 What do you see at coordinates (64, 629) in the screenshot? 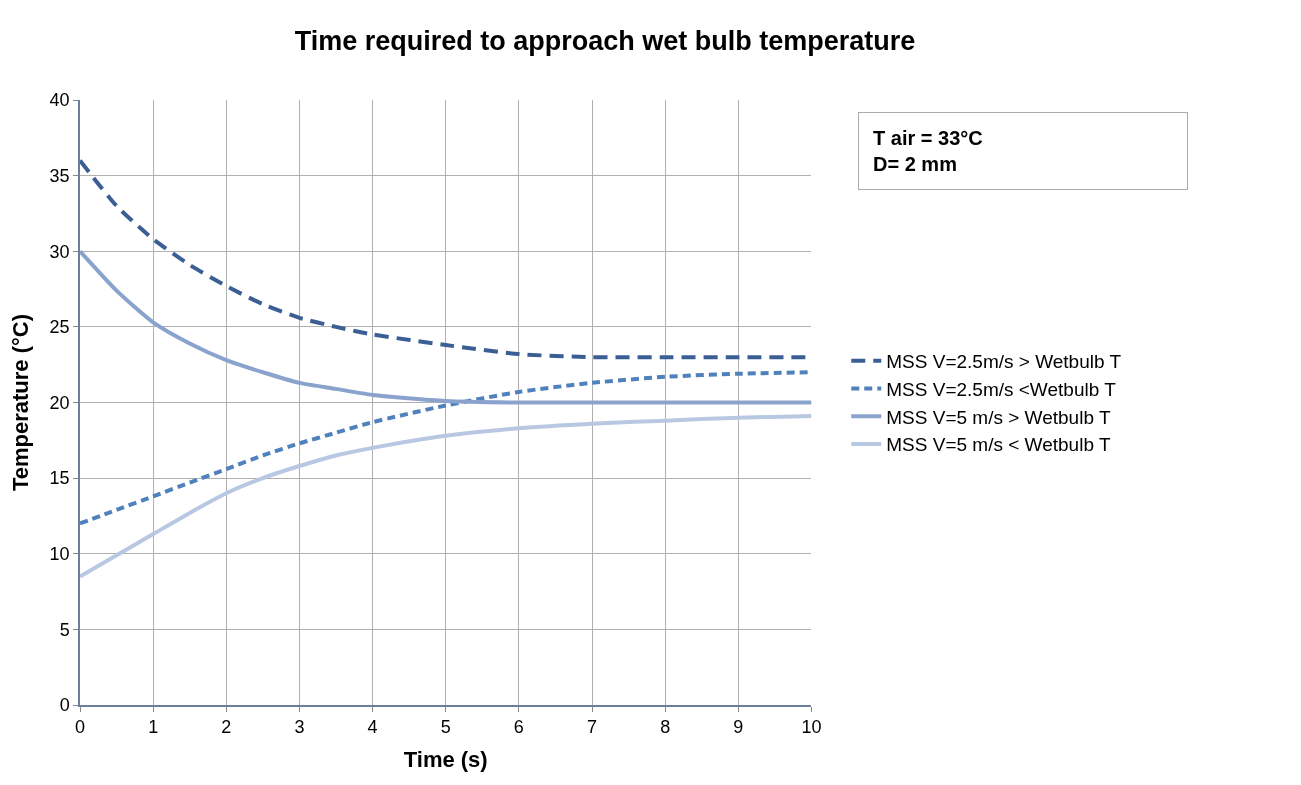
I see `y-tick-label: 5` at bounding box center [64, 629].